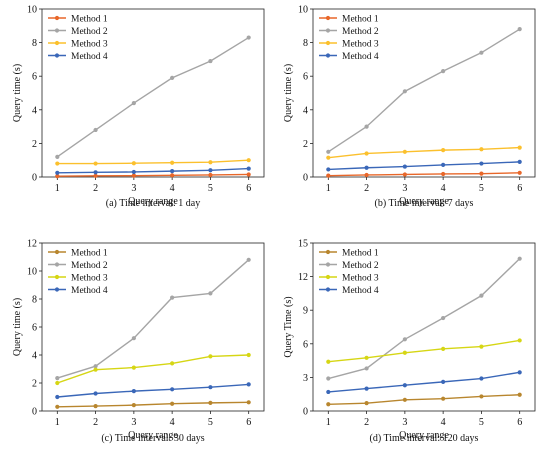  What do you see at coordinates (360, 279) in the screenshot?
I see `legend-label-d-3: Method 3` at bounding box center [360, 279].